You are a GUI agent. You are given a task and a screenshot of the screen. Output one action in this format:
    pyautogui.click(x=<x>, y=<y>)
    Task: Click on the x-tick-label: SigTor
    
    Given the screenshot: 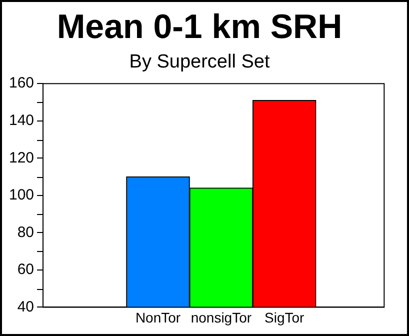 What is the action you would take?
    pyautogui.click(x=284, y=317)
    